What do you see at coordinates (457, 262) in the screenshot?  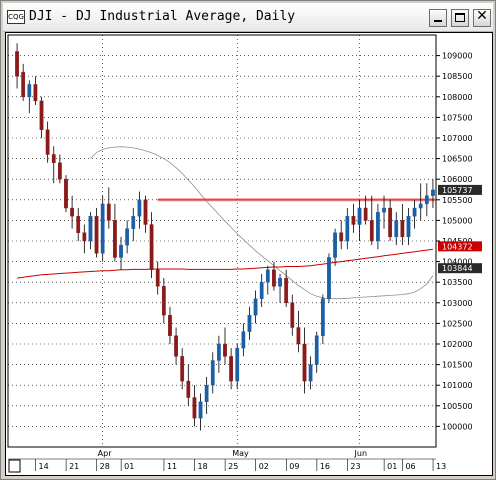 I see `y-tick-label: 104000` at bounding box center [457, 262].